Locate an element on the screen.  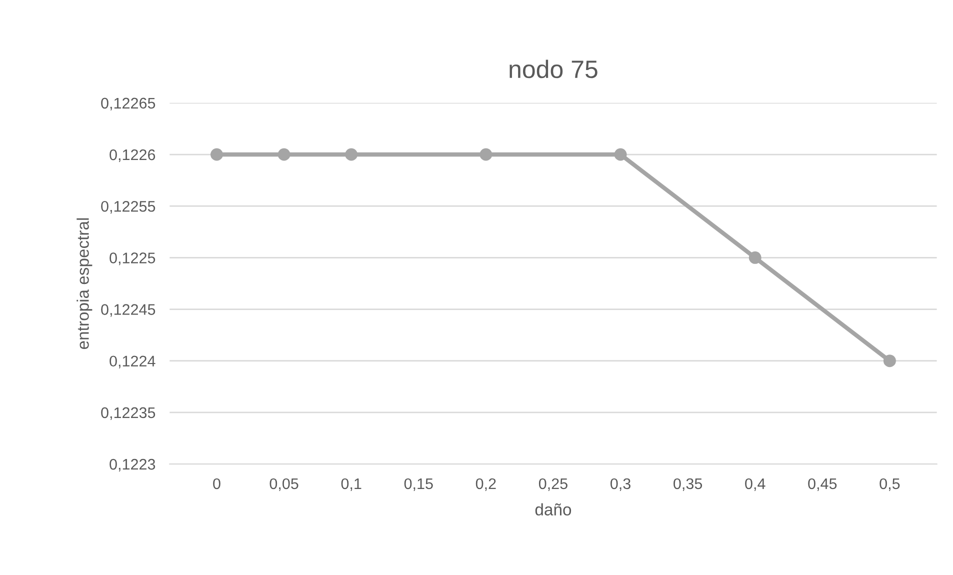
x-tick-label: 0,4 is located at coordinates (755, 484).